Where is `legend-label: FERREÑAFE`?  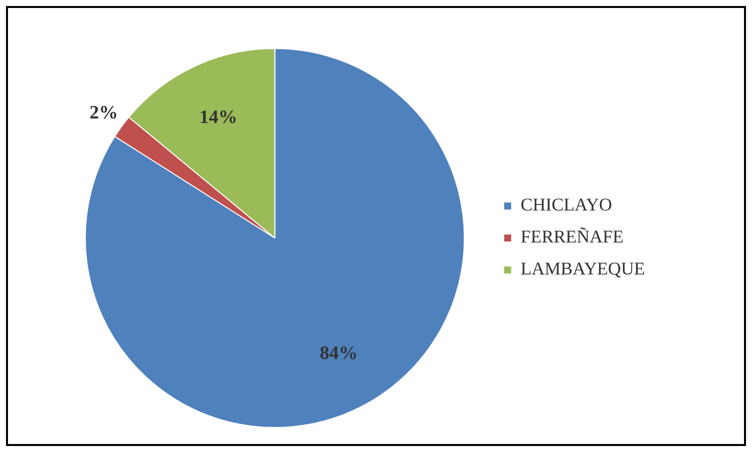
legend-label: FERREÑAFE is located at coordinates (572, 236).